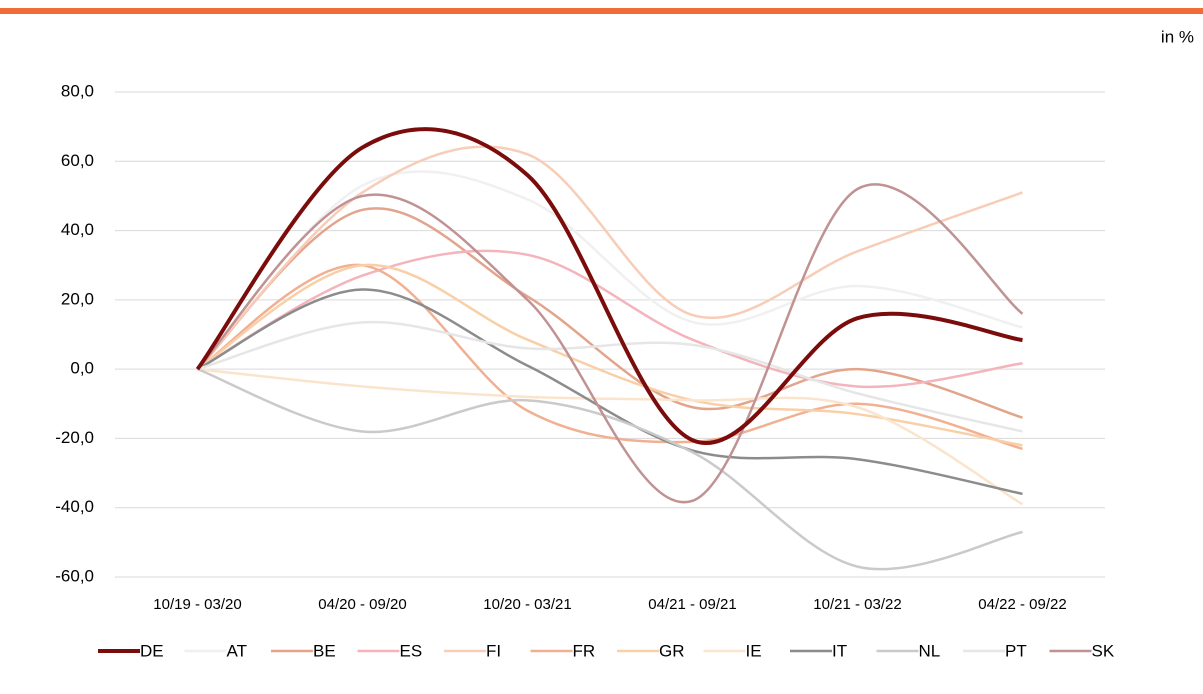 The image size is (1203, 694). I want to click on x-tick-label: 10/19 - 03/20, so click(197, 604).